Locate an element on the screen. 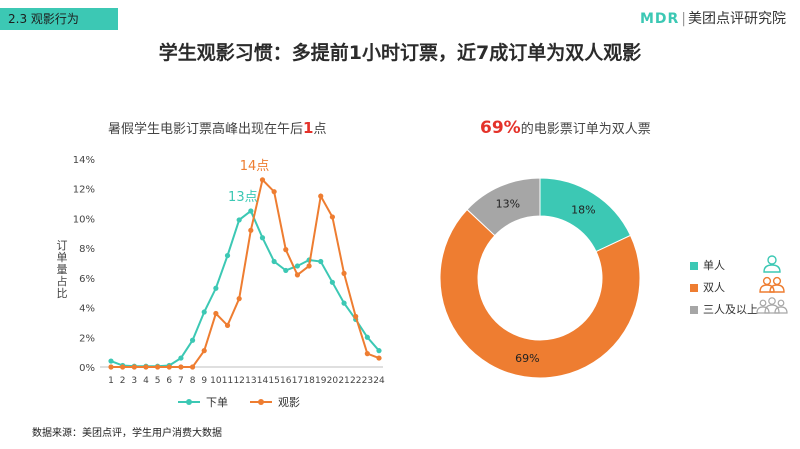 This screenshot has height=449, width=800. slice-label-2: 69% is located at coordinates (527, 358).